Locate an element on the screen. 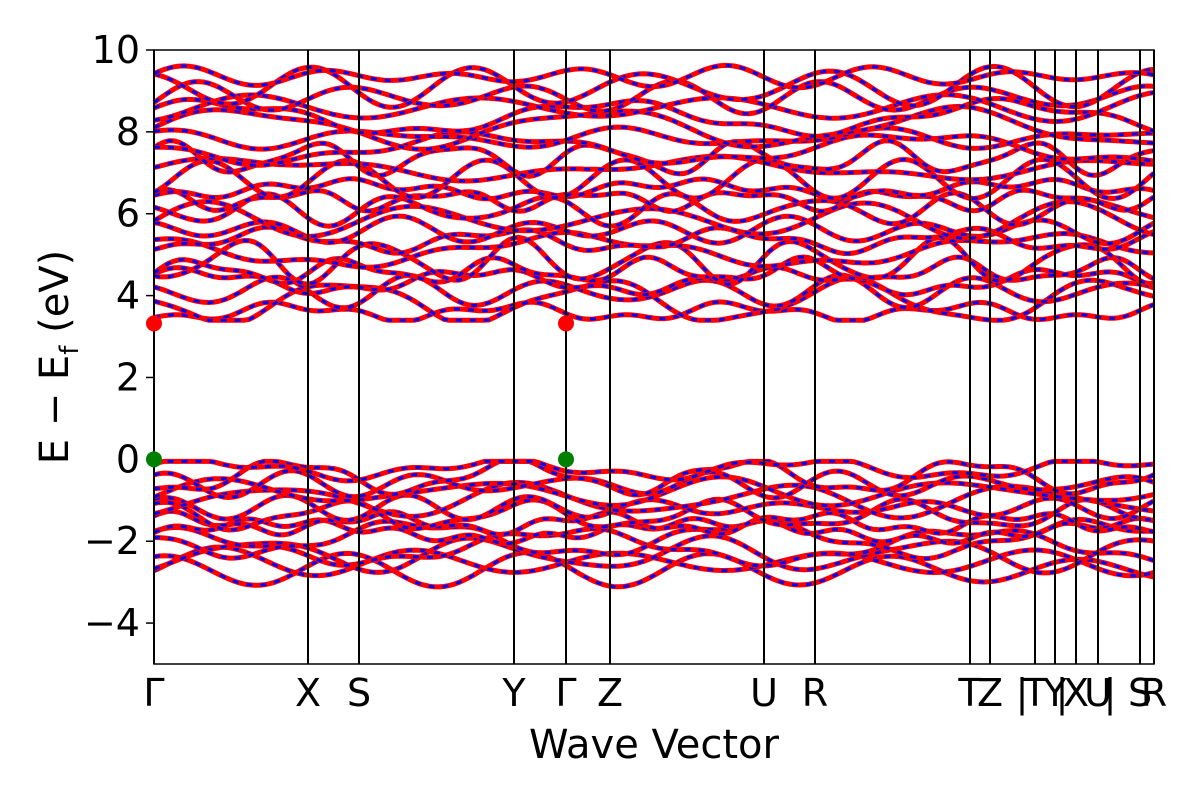  y-tick-label: 0 is located at coordinates (128, 459).